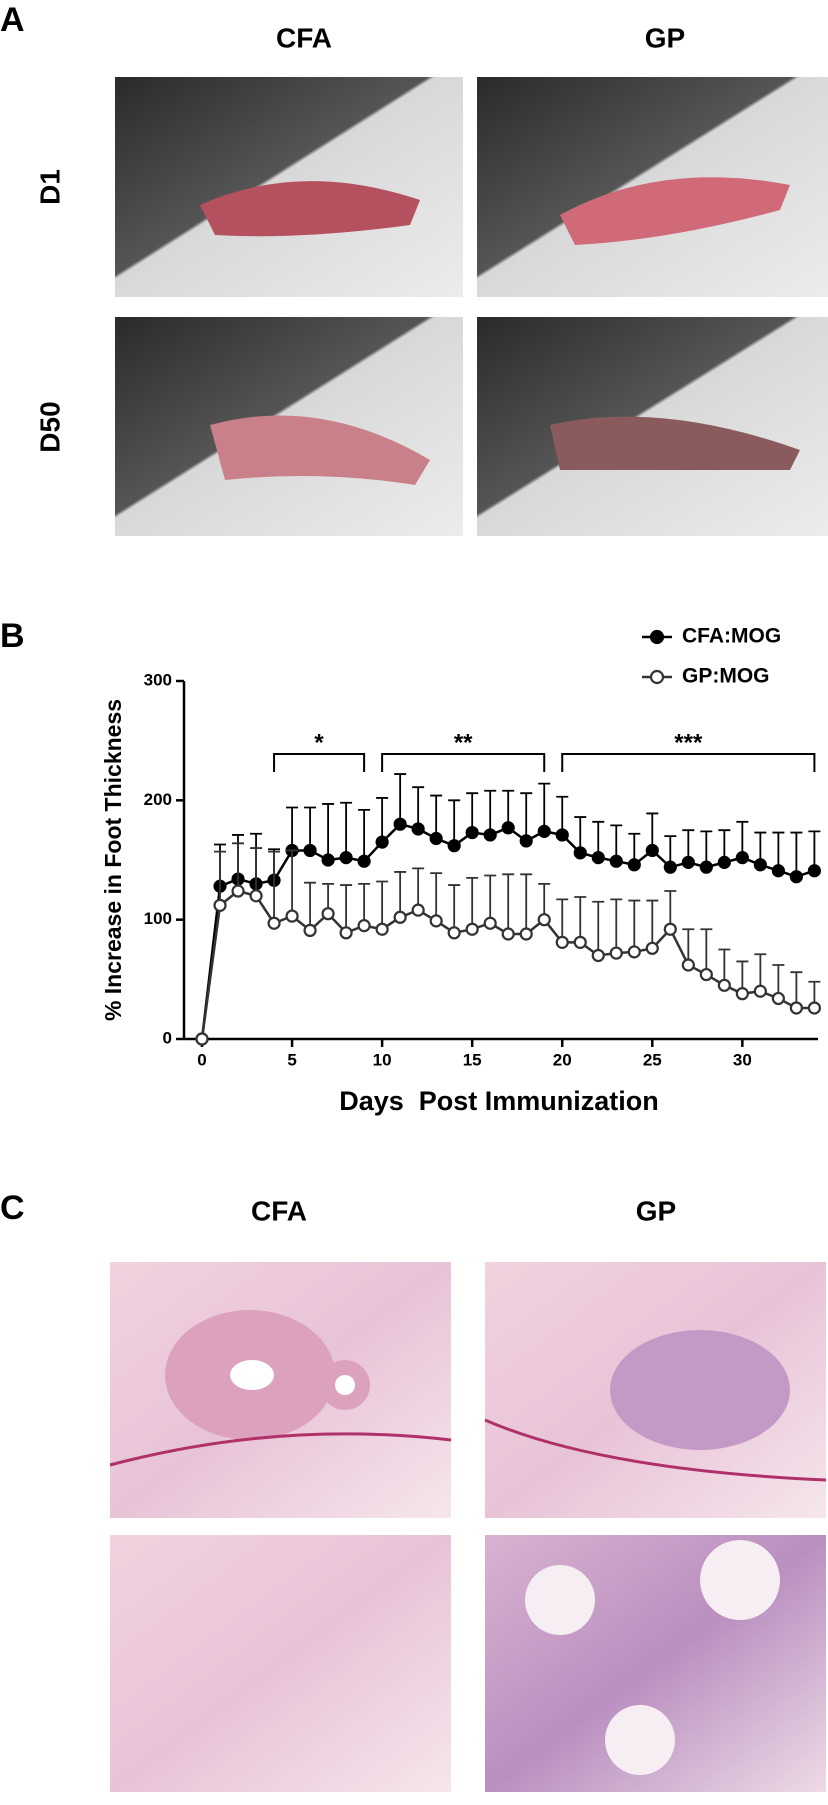 The image size is (828, 1805). What do you see at coordinates (12, 636) in the screenshot?
I see `panel-label: B` at bounding box center [12, 636].